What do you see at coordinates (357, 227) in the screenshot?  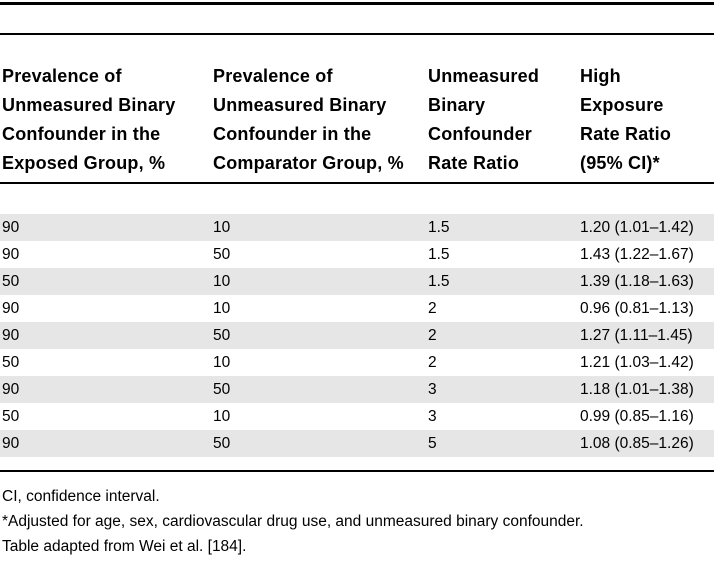 I see `table-row: 90 10 1.5 1.20 (1.01–1.42)` at bounding box center [357, 227].